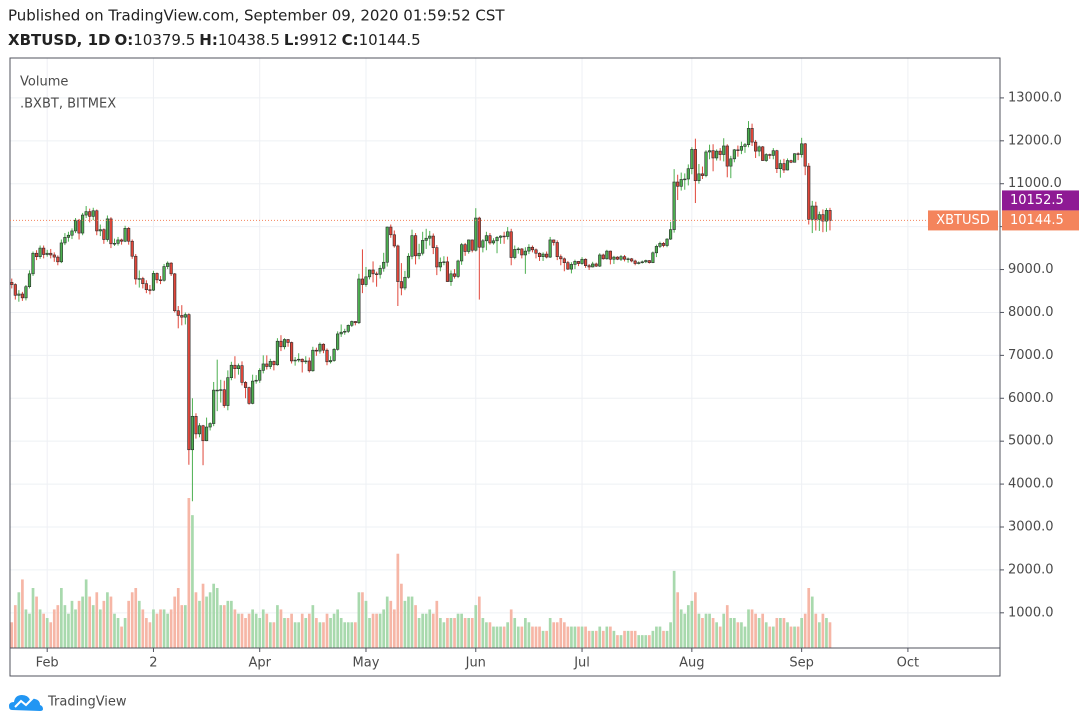 The width and height of the screenshot is (1080, 725). What do you see at coordinates (1031, 441) in the screenshot?
I see `y-tick-label: 5000.0` at bounding box center [1031, 441].